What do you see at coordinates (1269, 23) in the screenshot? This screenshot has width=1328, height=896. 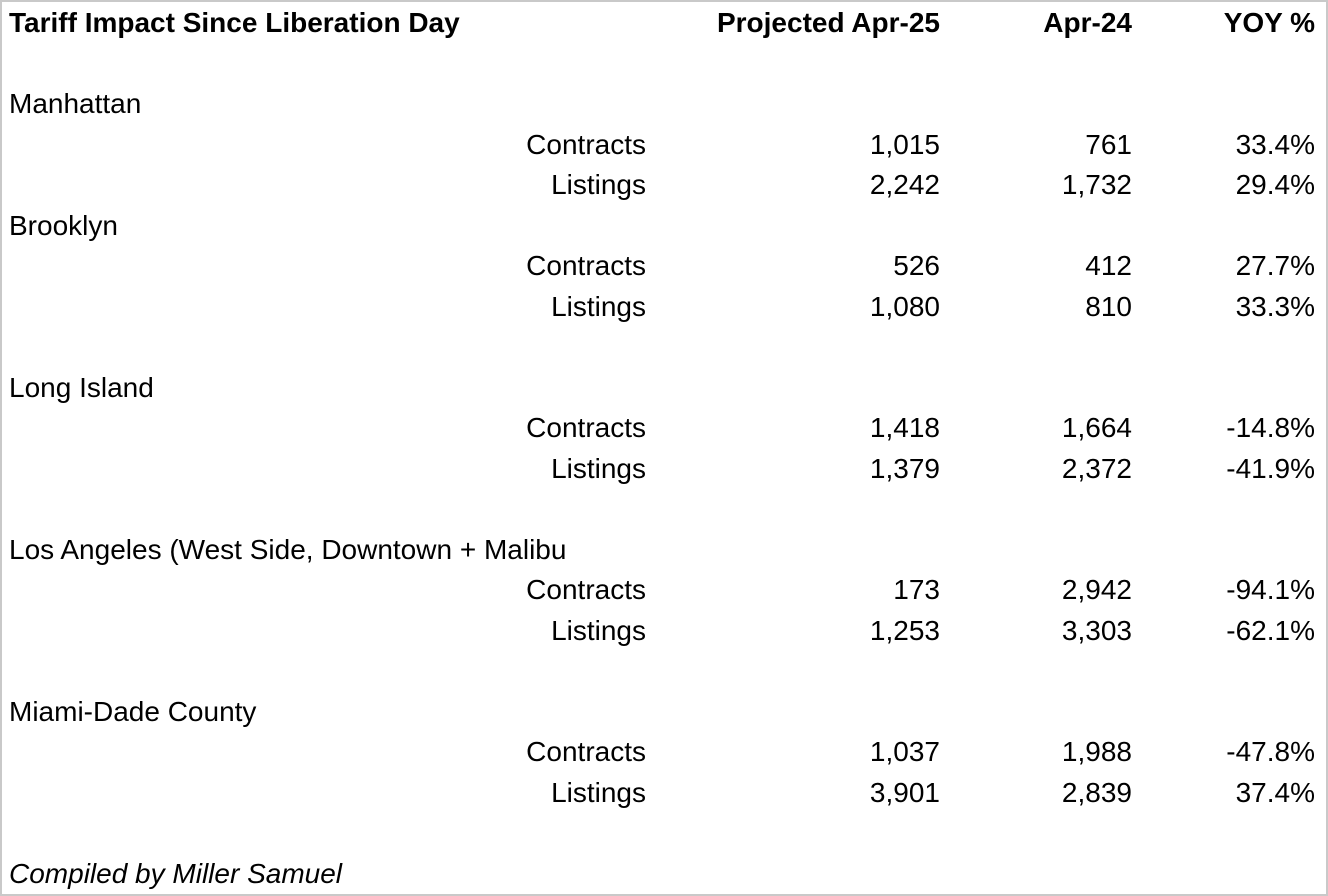 I see `column-header-yoy-pct: YOY %` at bounding box center [1269, 23].